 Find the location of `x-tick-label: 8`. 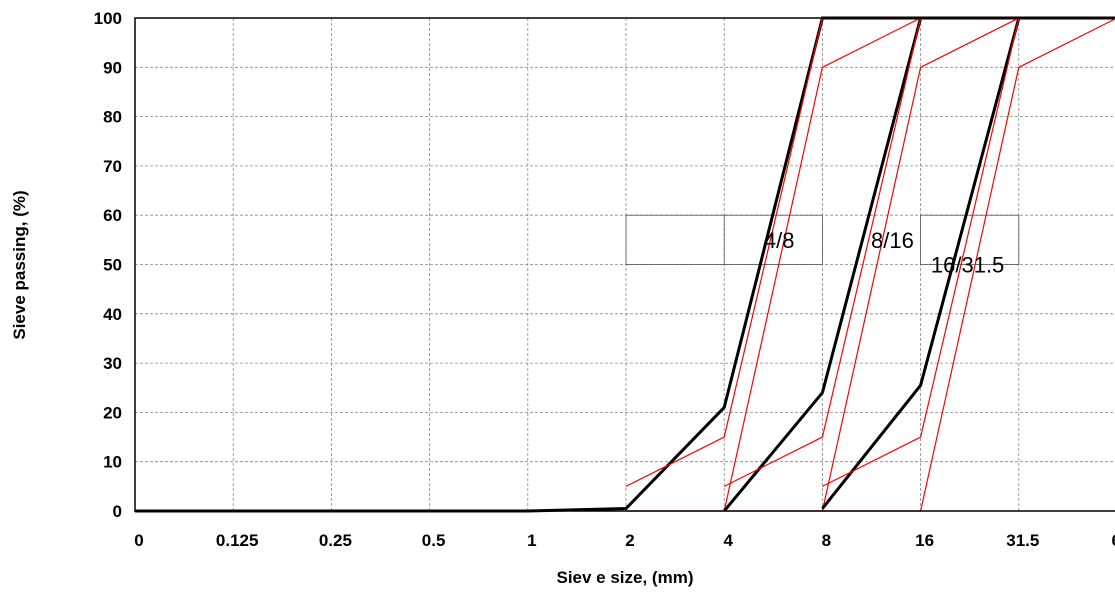

x-tick-label: 8 is located at coordinates (826, 540).